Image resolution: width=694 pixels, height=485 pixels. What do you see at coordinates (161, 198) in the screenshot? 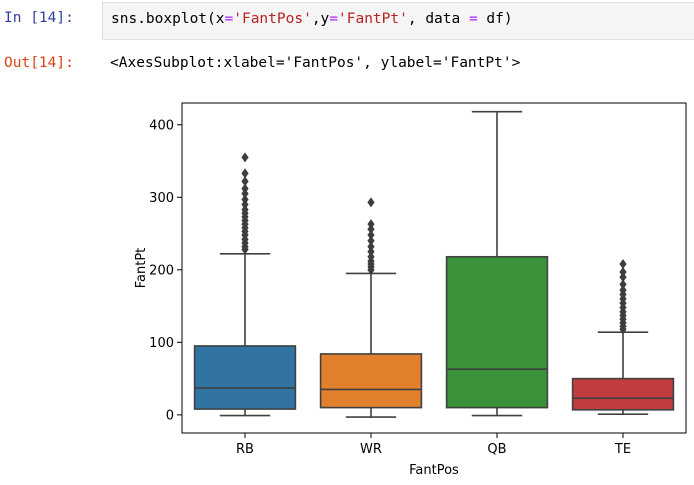
I see `y-tick-label: 300` at bounding box center [161, 198].